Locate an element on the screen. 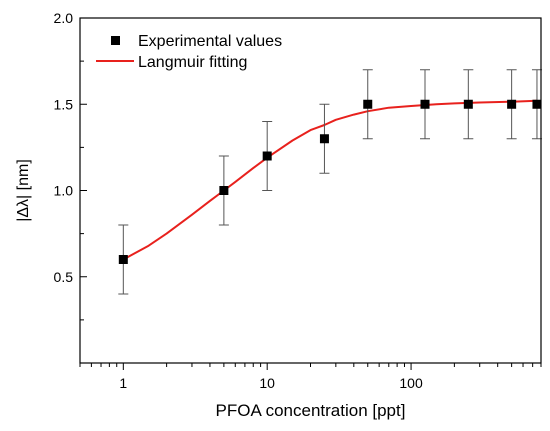 The width and height of the screenshot is (550, 431). legend-label-langmuir: Langmuir fitting is located at coordinates (192, 62).